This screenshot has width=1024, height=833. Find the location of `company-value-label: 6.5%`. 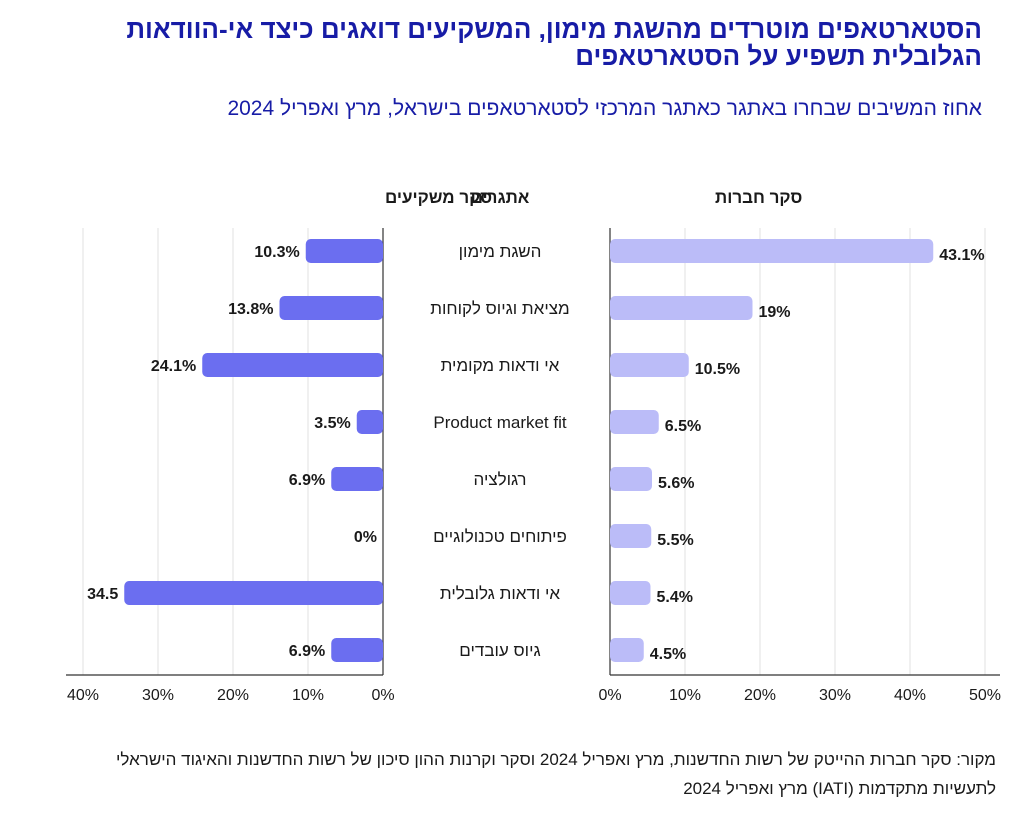

company-value-label: 6.5% is located at coordinates (683, 426).